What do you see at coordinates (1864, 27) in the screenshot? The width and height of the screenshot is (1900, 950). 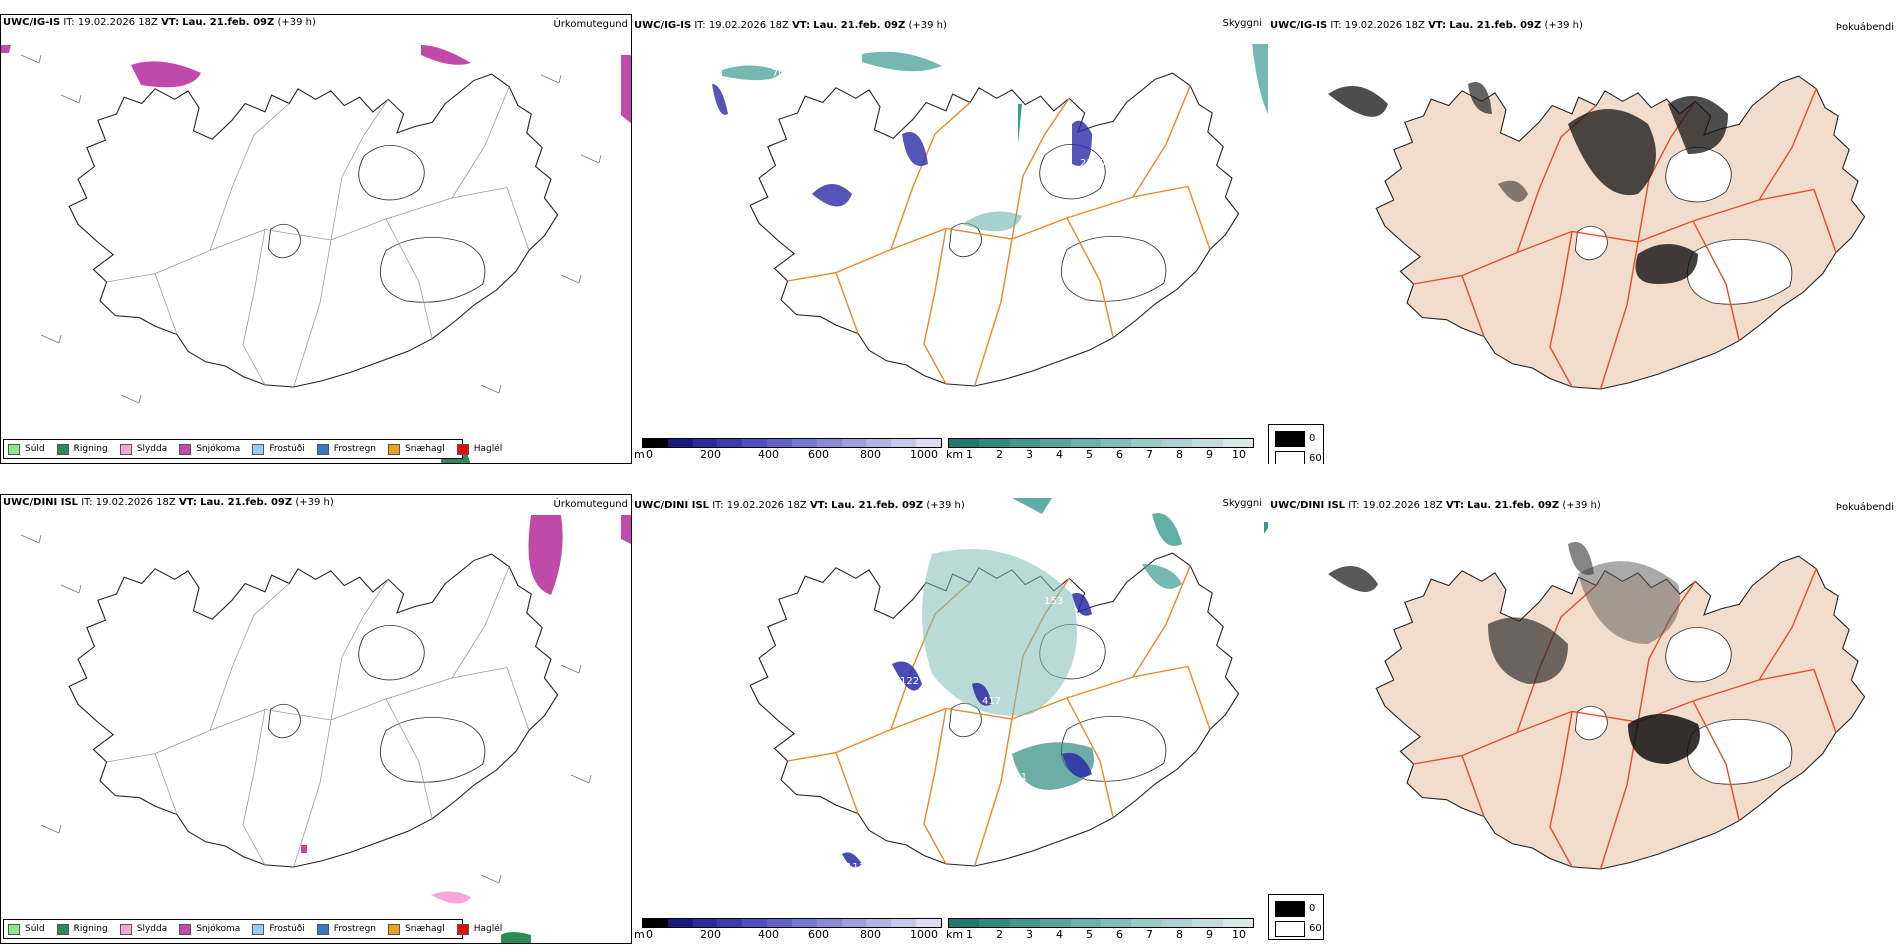 I see `panel-title: Þokuábendi` at bounding box center [1864, 27].